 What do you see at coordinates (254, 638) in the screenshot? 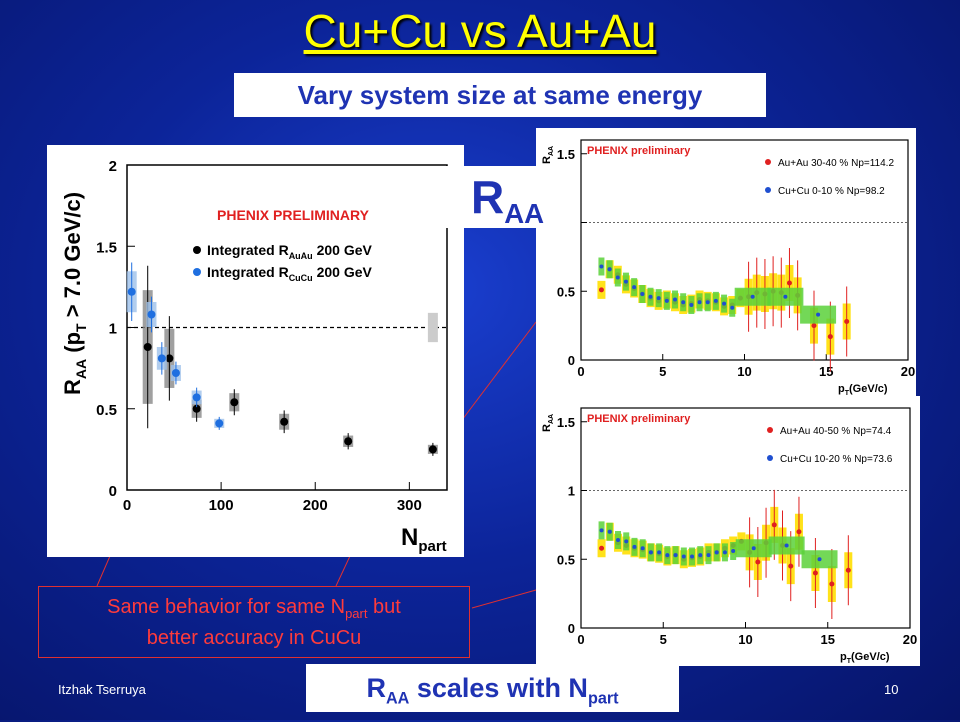
I see `note-line2: better accuracy in CuCu` at bounding box center [254, 638].